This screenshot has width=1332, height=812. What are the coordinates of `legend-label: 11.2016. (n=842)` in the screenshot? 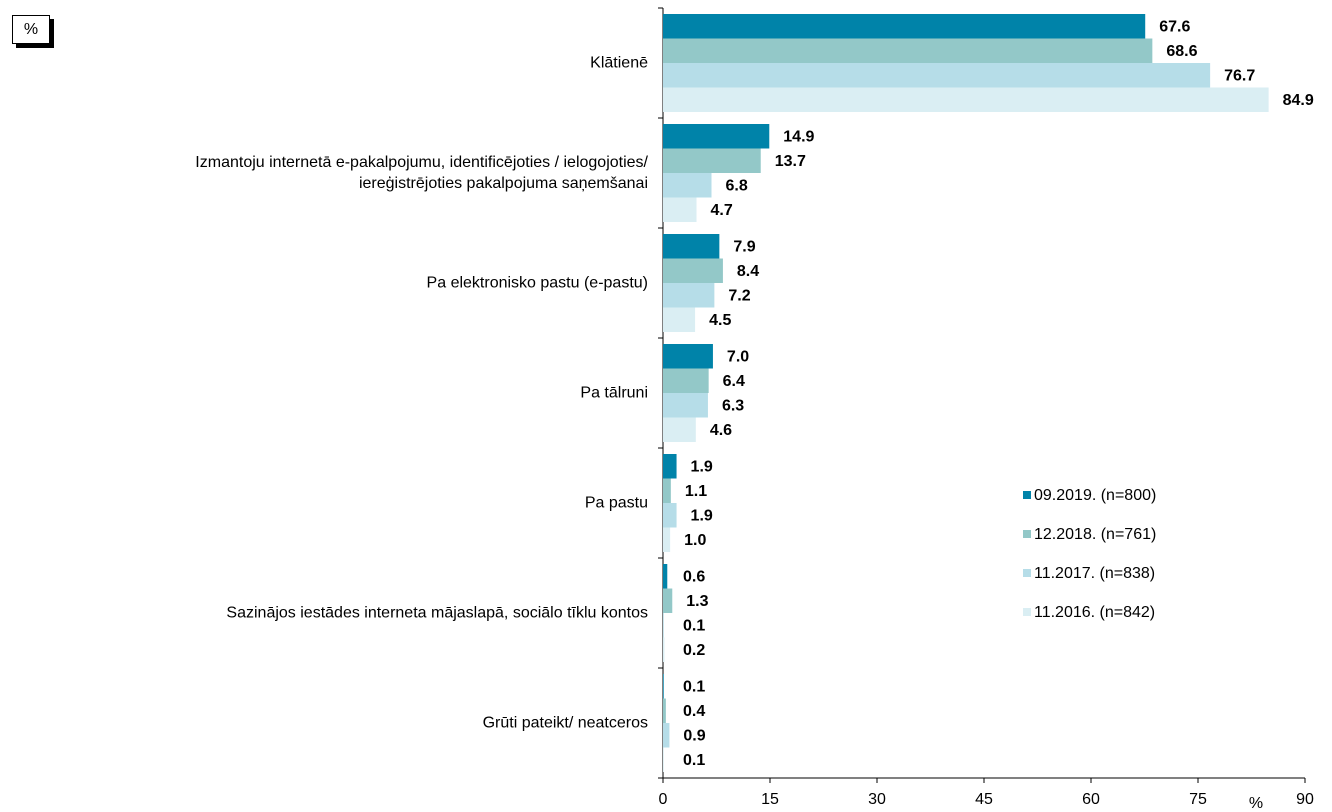 It's located at (1094, 612).